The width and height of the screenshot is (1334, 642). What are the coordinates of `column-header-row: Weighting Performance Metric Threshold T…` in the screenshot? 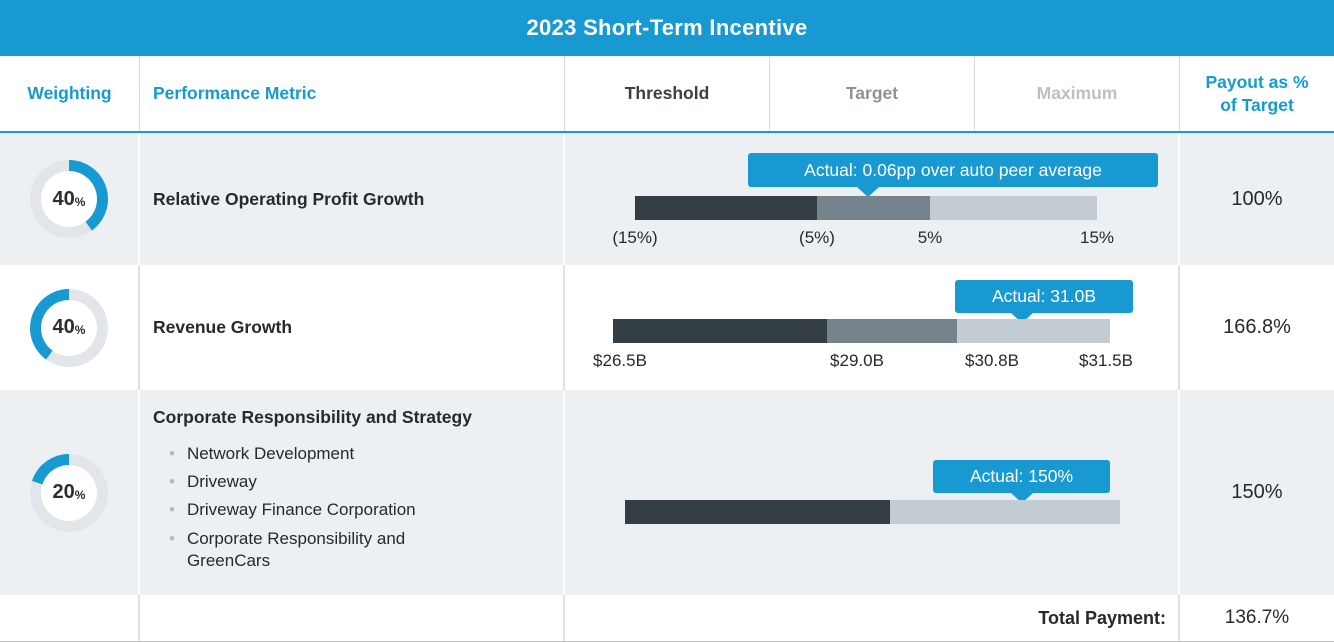 It's located at (667, 94).